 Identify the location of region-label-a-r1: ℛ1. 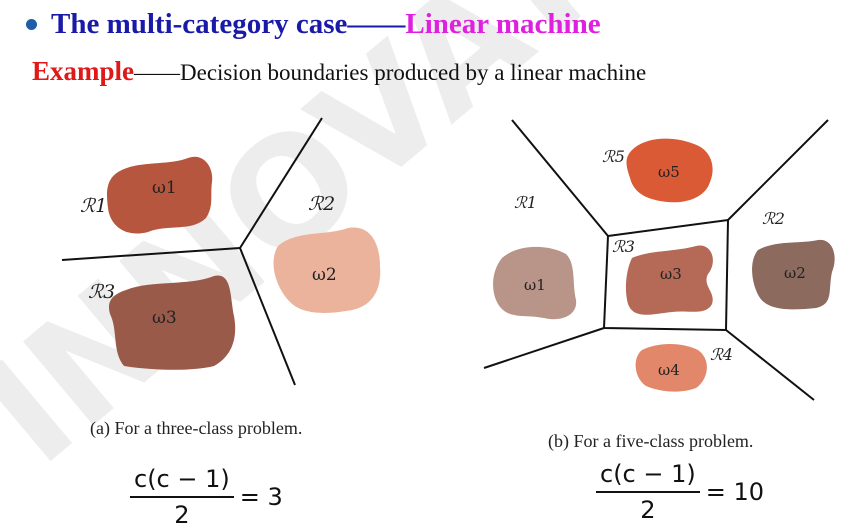
(93, 206).